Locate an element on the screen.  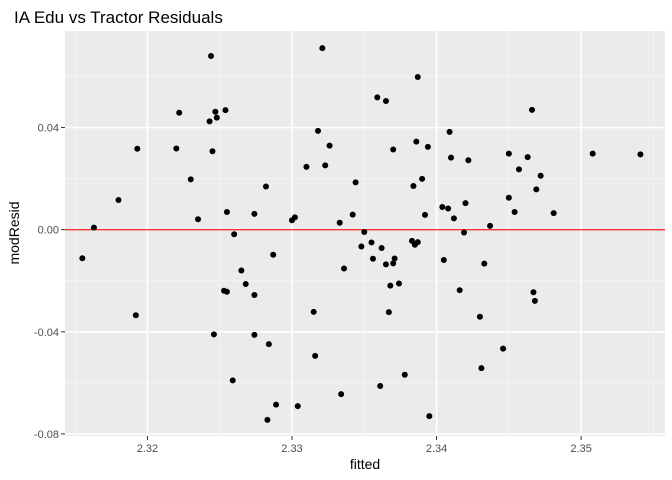
y-tick-label: 0.00 is located at coordinates (48, 231).